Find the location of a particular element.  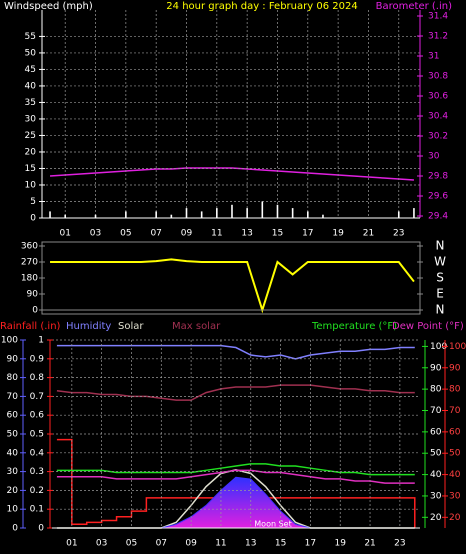

y-tick-label: 35 is located at coordinates (30, 103).